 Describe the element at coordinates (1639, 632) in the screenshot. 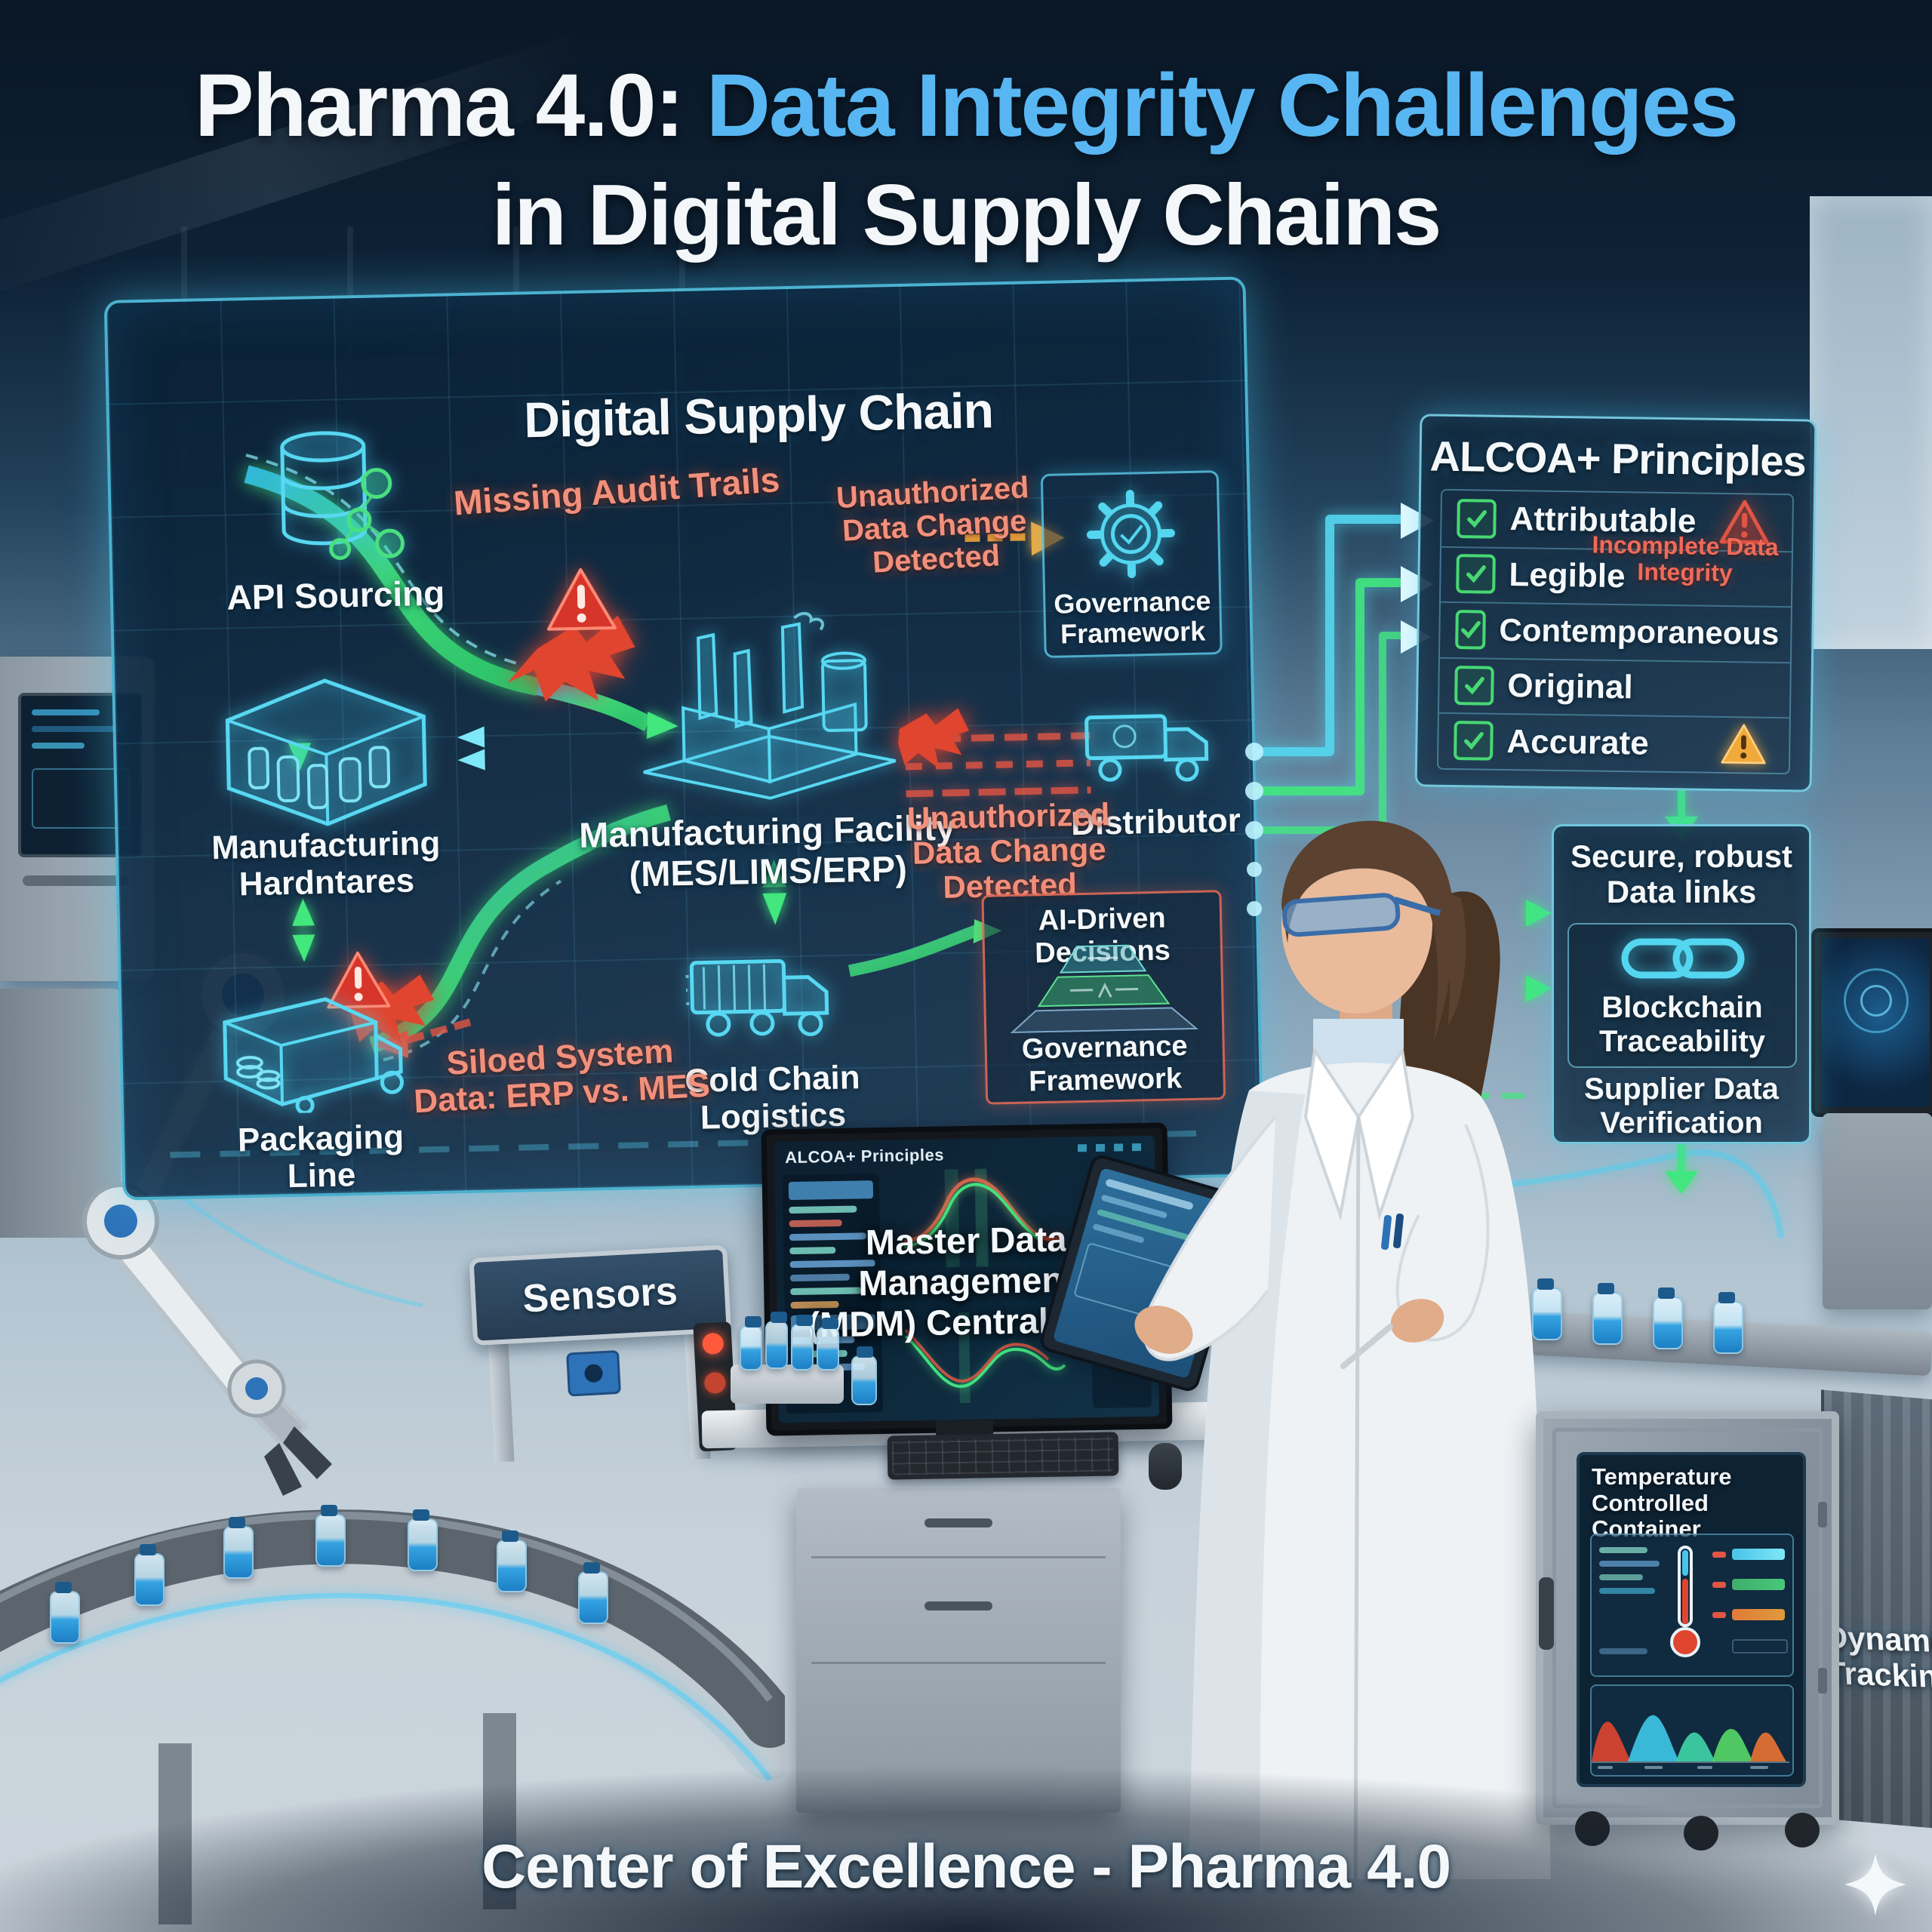

I see `alcoa-item-label: Contemporaneous` at that location.